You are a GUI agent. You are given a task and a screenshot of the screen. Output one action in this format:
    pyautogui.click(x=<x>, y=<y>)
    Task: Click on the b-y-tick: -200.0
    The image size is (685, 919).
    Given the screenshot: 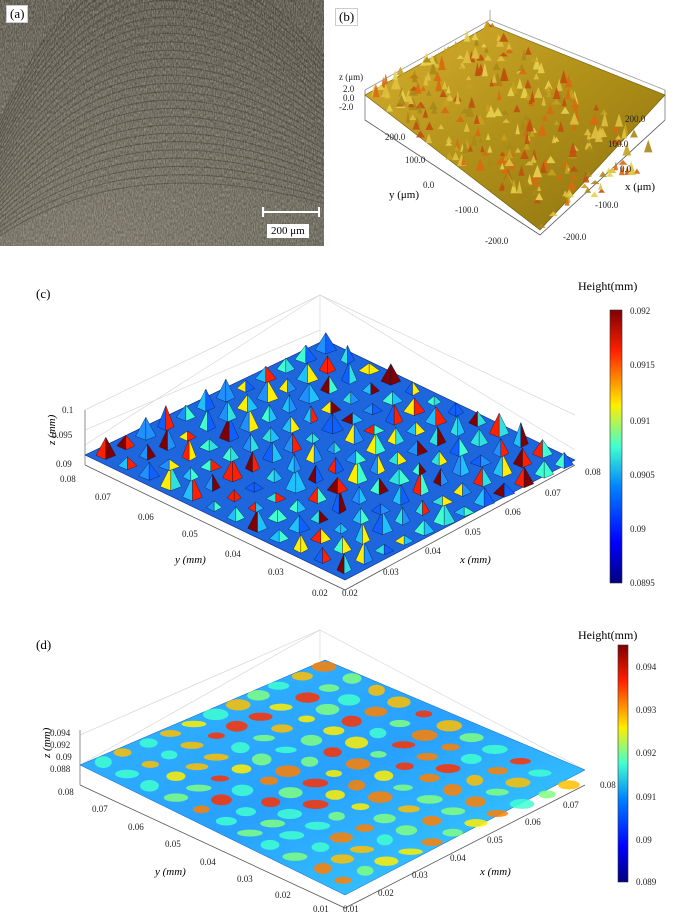 What is the action you would take?
    pyautogui.click(x=497, y=241)
    